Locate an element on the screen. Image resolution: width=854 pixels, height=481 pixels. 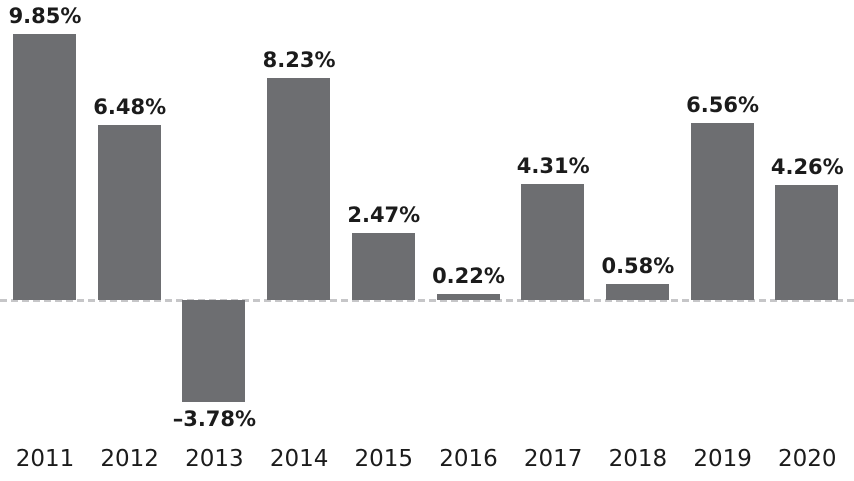
bar-column: 8.23% 2014 is located at coordinates (299, 240).